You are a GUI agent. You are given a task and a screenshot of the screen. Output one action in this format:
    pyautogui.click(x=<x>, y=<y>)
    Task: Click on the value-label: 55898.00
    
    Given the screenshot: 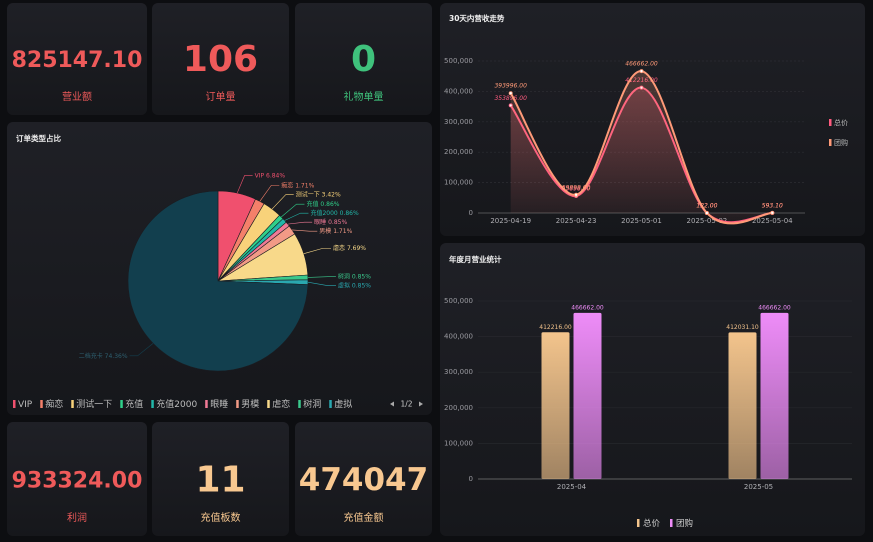 What is the action you would take?
    pyautogui.click(x=576, y=189)
    